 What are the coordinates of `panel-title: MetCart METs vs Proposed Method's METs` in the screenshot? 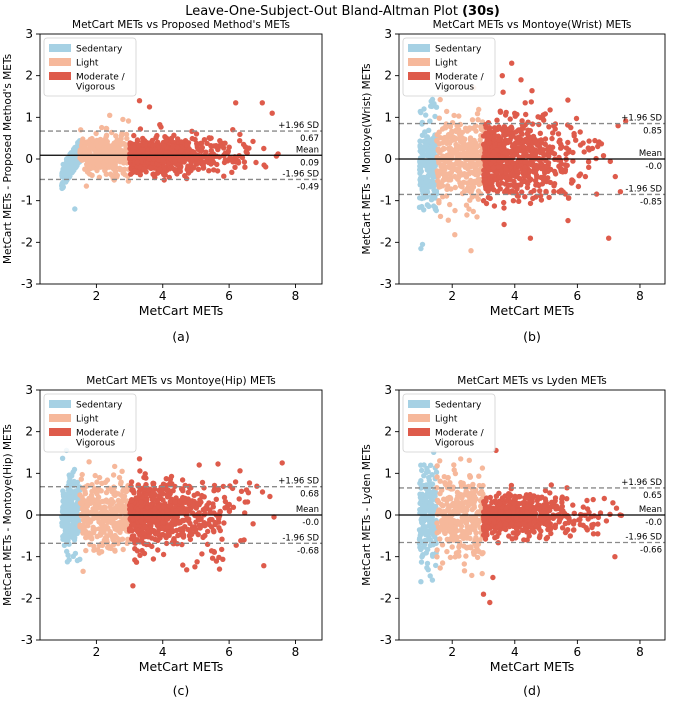 It's located at (181, 25).